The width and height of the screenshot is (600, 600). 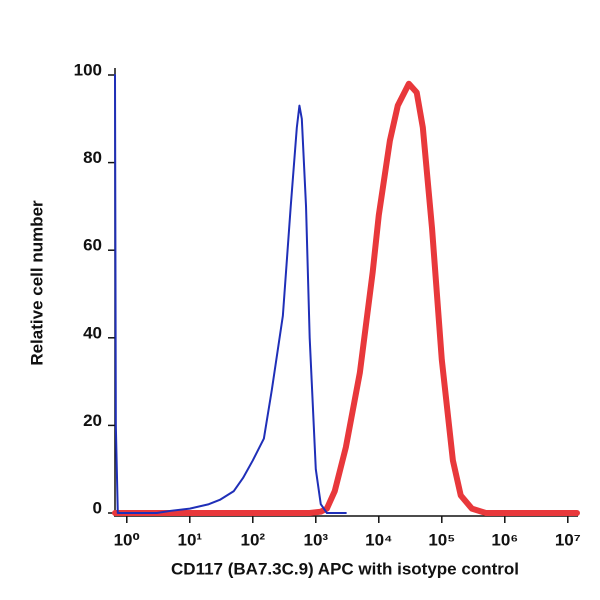 I want to click on x-tick-label: 10⁶, so click(x=504, y=539).